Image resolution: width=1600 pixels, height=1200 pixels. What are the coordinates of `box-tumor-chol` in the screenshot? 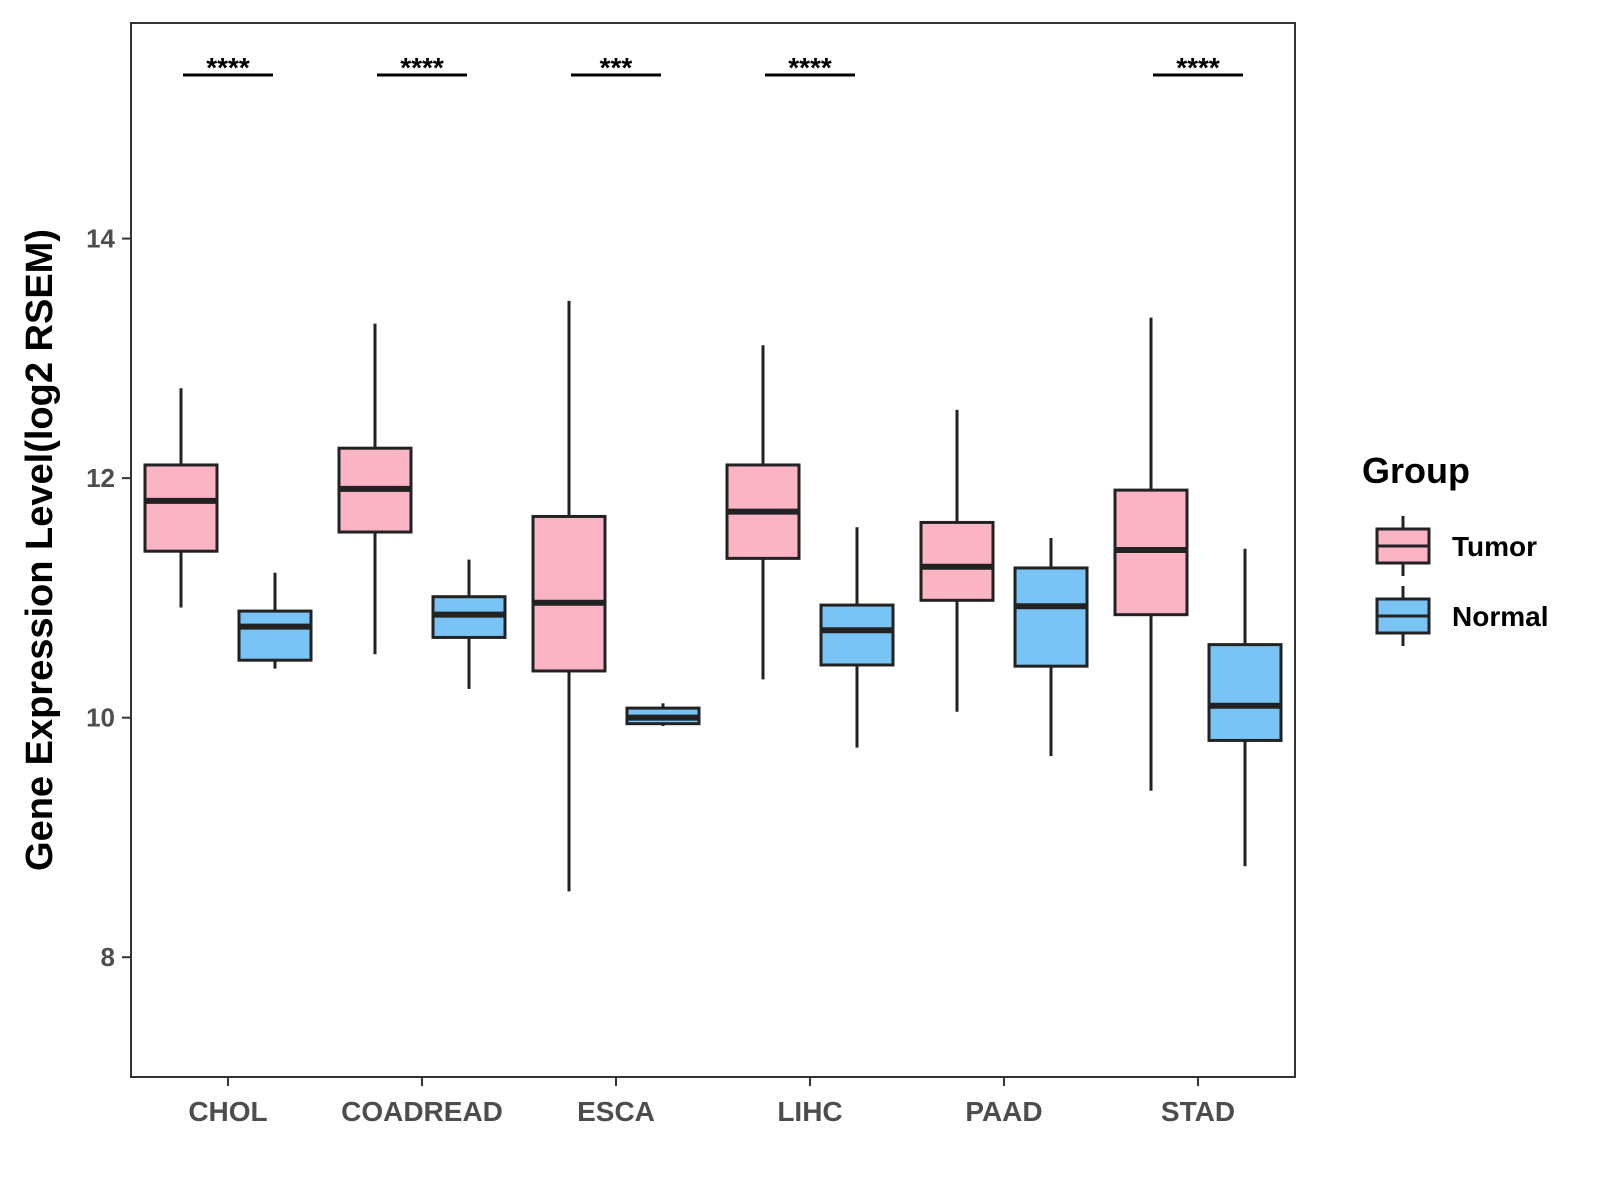 It's located at (181, 498).